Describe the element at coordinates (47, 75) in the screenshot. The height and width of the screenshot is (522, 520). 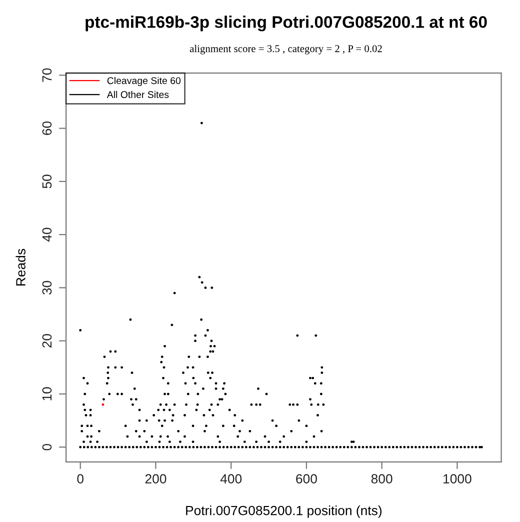
I see `y-tick-label: 70` at that location.